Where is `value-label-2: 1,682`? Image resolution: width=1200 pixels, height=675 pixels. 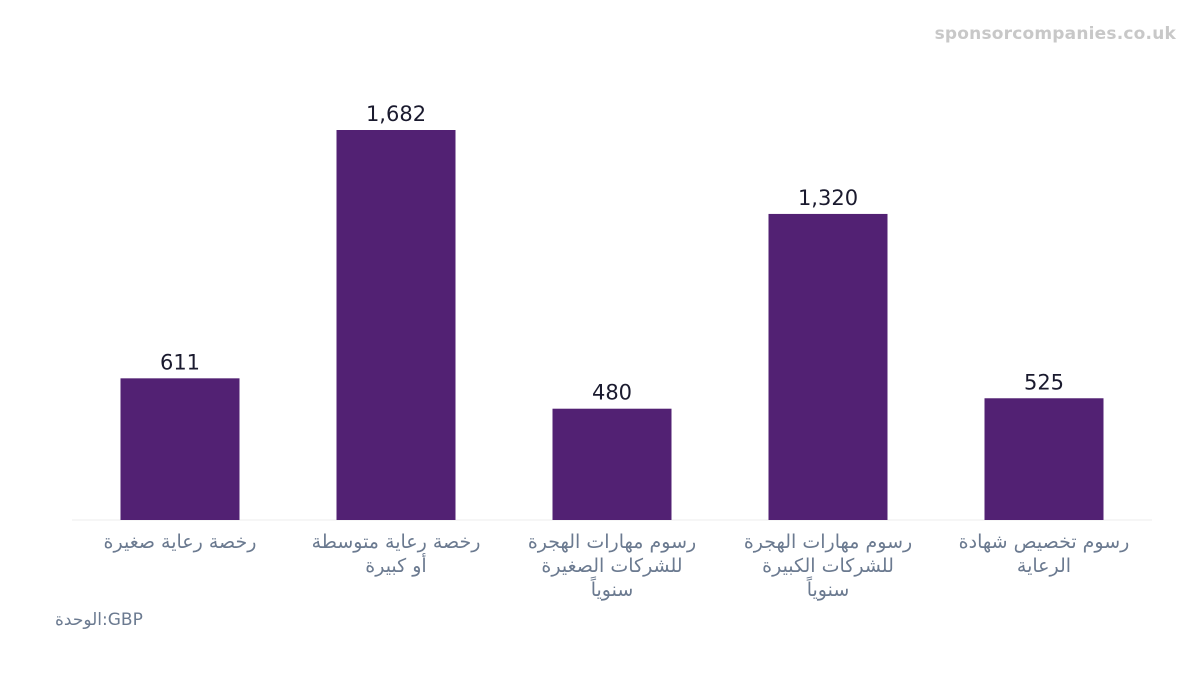 value-label-2: 1,682 is located at coordinates (396, 114).